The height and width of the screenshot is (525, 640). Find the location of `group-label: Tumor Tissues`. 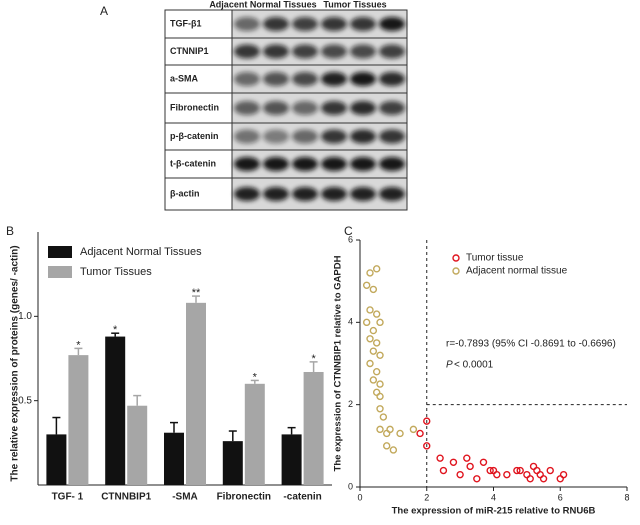

group-label: Tumor Tissues is located at coordinates (354, 4).